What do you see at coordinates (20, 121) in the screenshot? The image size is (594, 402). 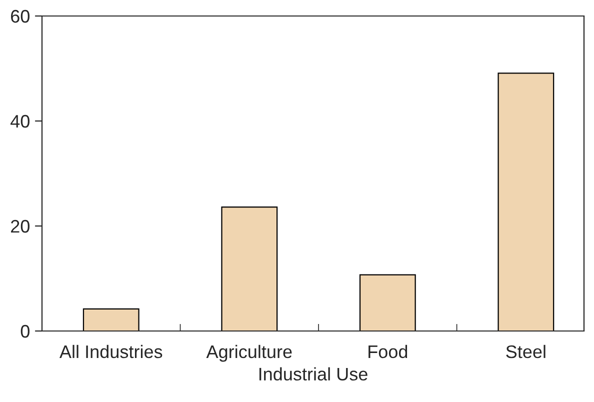 I see `y-tick-label: 40` at bounding box center [20, 121].